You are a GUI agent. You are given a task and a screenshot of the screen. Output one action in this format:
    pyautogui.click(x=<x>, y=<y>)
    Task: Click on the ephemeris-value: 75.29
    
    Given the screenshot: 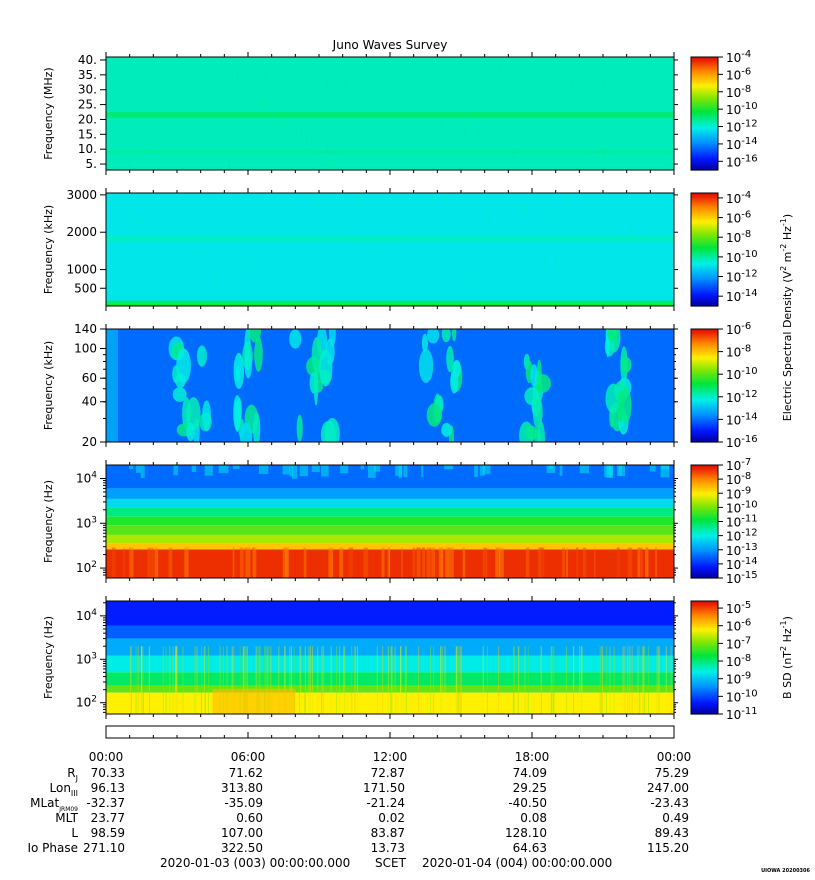 What is the action you would take?
    pyautogui.click(x=672, y=773)
    